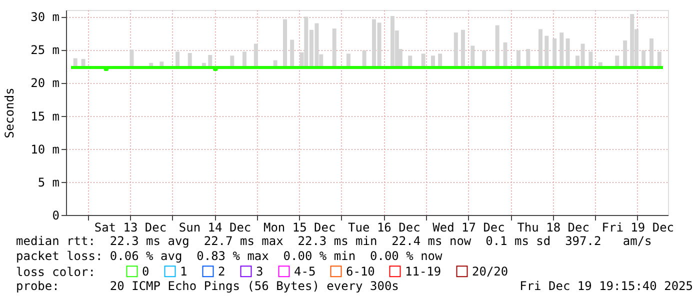  What do you see at coordinates (222, 271) in the screenshot?
I see `legend-label: 2` at bounding box center [222, 271].